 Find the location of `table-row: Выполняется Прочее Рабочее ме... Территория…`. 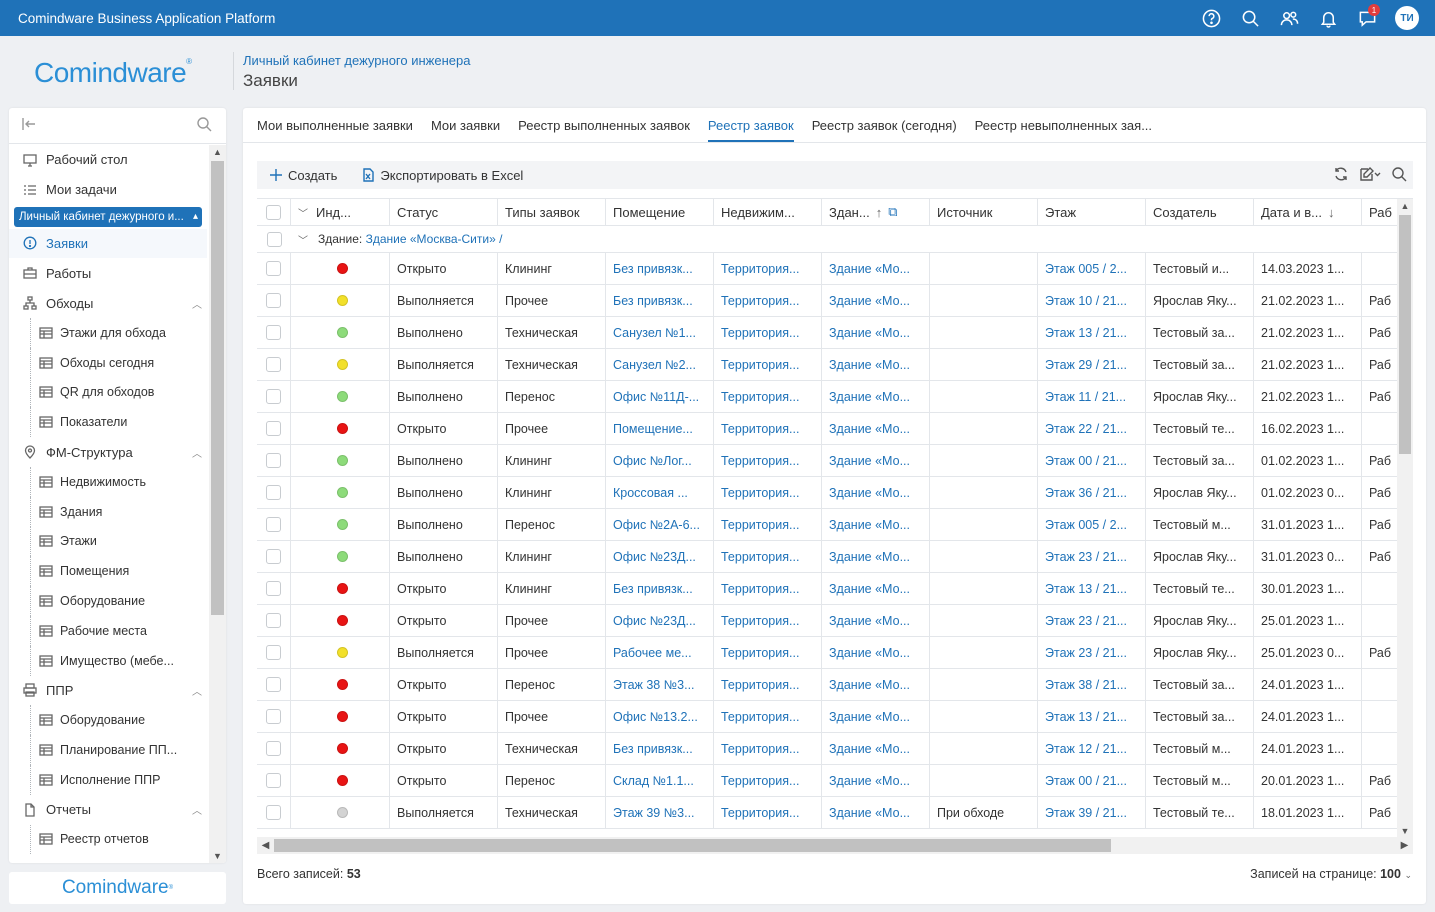

table-row: Выполняется Прочее Рабочее ме... Территория… is located at coordinates (827, 653).